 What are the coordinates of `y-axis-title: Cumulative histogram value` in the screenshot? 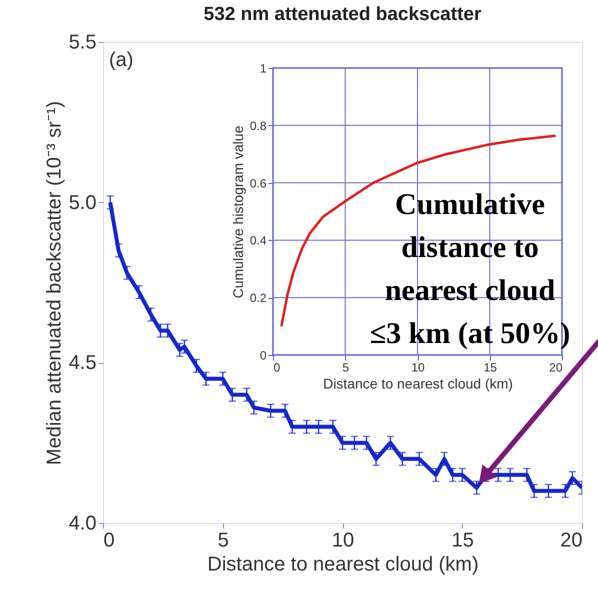 It's located at (238, 211).